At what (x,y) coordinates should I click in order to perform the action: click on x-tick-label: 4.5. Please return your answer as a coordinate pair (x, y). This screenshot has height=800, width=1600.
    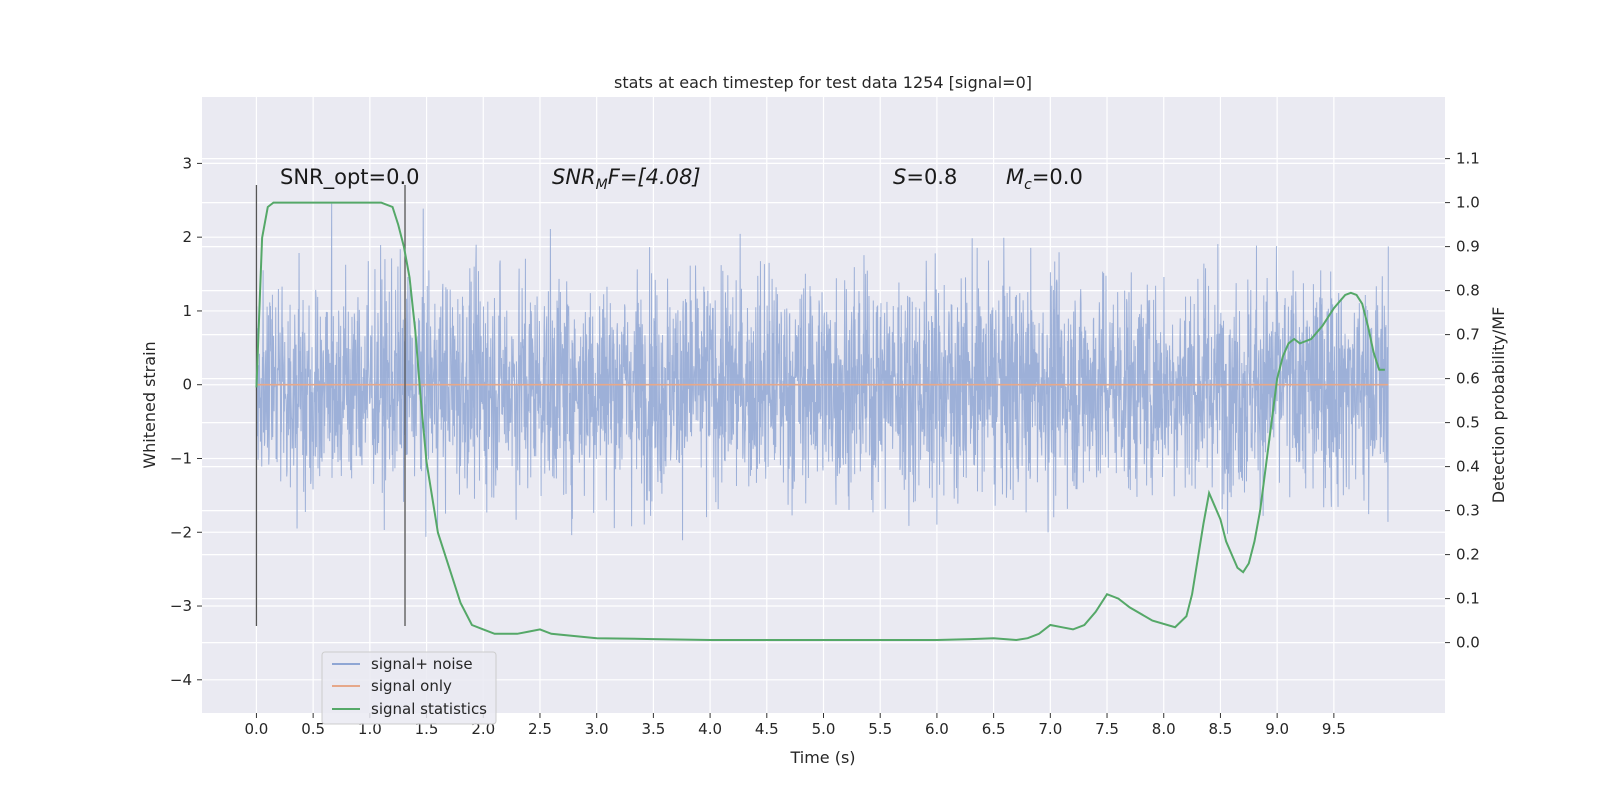
    Looking at the image, I should click on (767, 729).